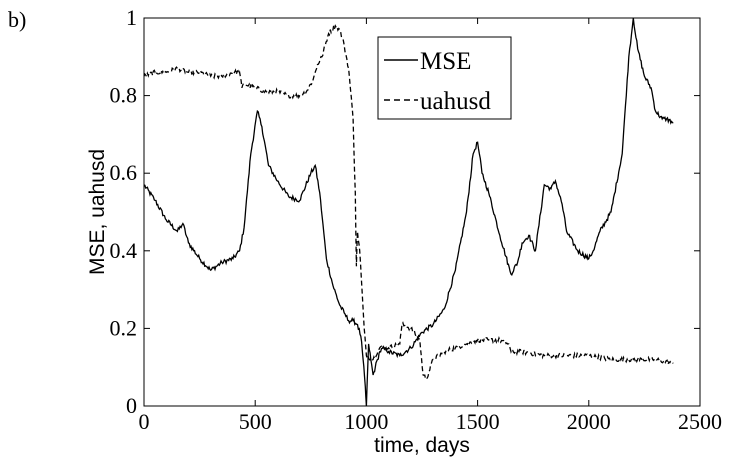 Image resolution: width=731 pixels, height=461 pixels. I want to click on x-tick-label: 2500, so click(700, 421).